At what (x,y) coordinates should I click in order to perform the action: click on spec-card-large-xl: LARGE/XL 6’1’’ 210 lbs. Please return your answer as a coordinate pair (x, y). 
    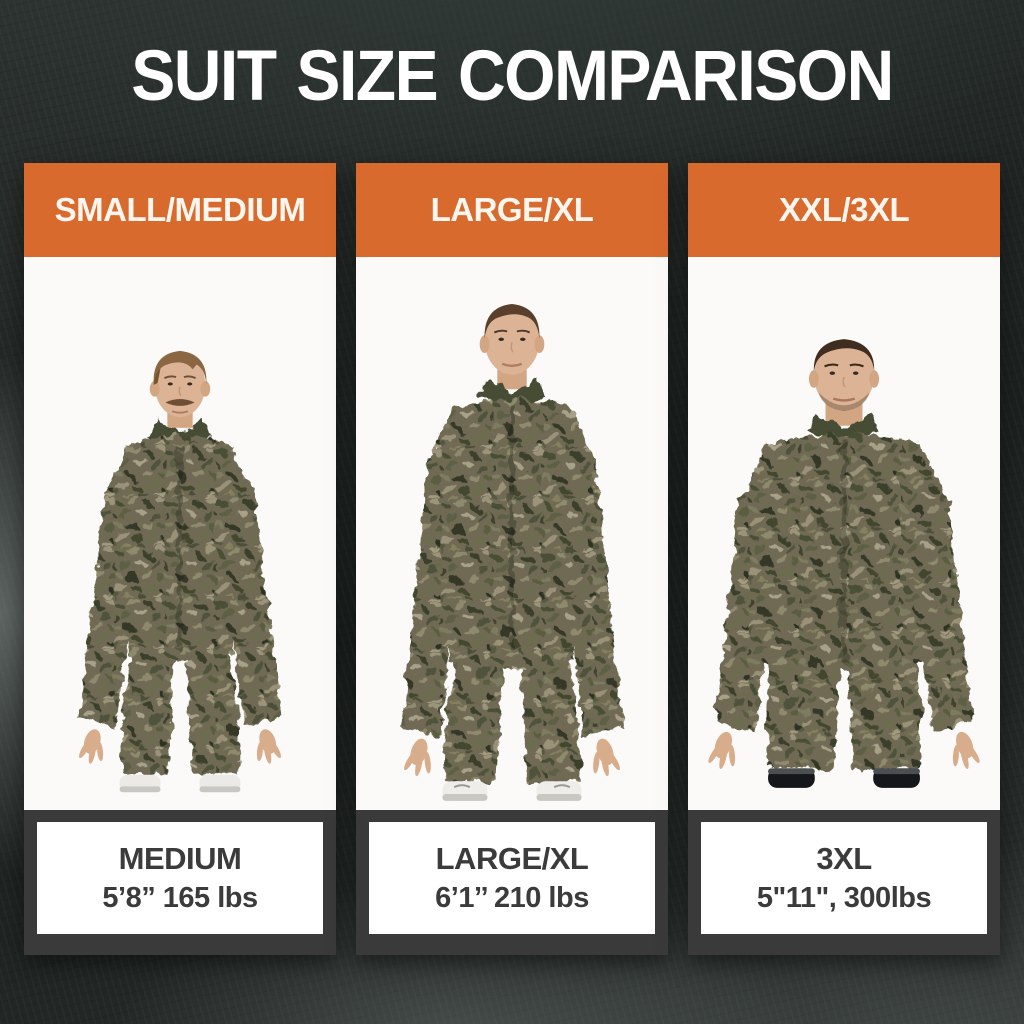
    Looking at the image, I should click on (512, 878).